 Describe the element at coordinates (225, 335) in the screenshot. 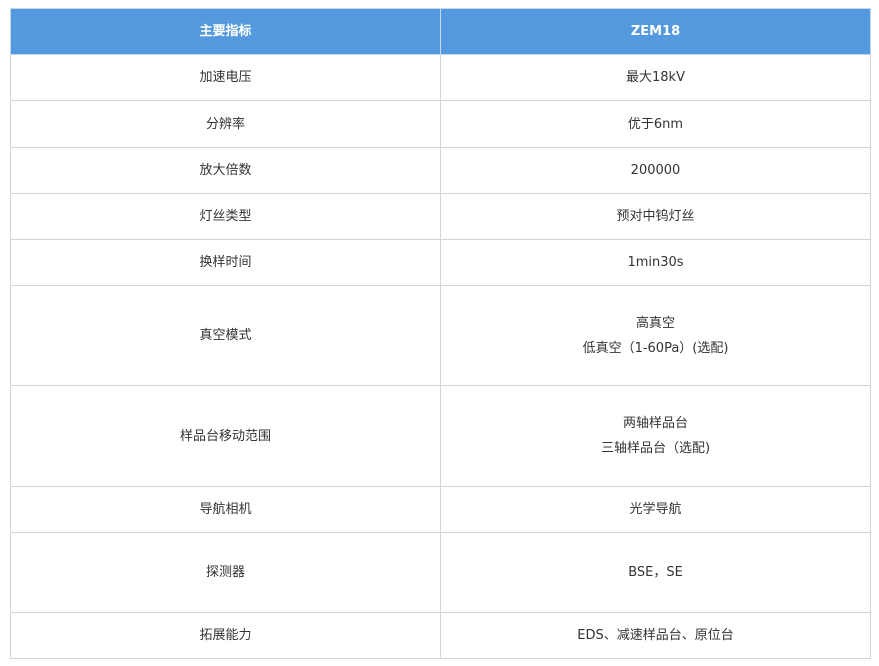

I see `spec-label: 真空模式` at that location.